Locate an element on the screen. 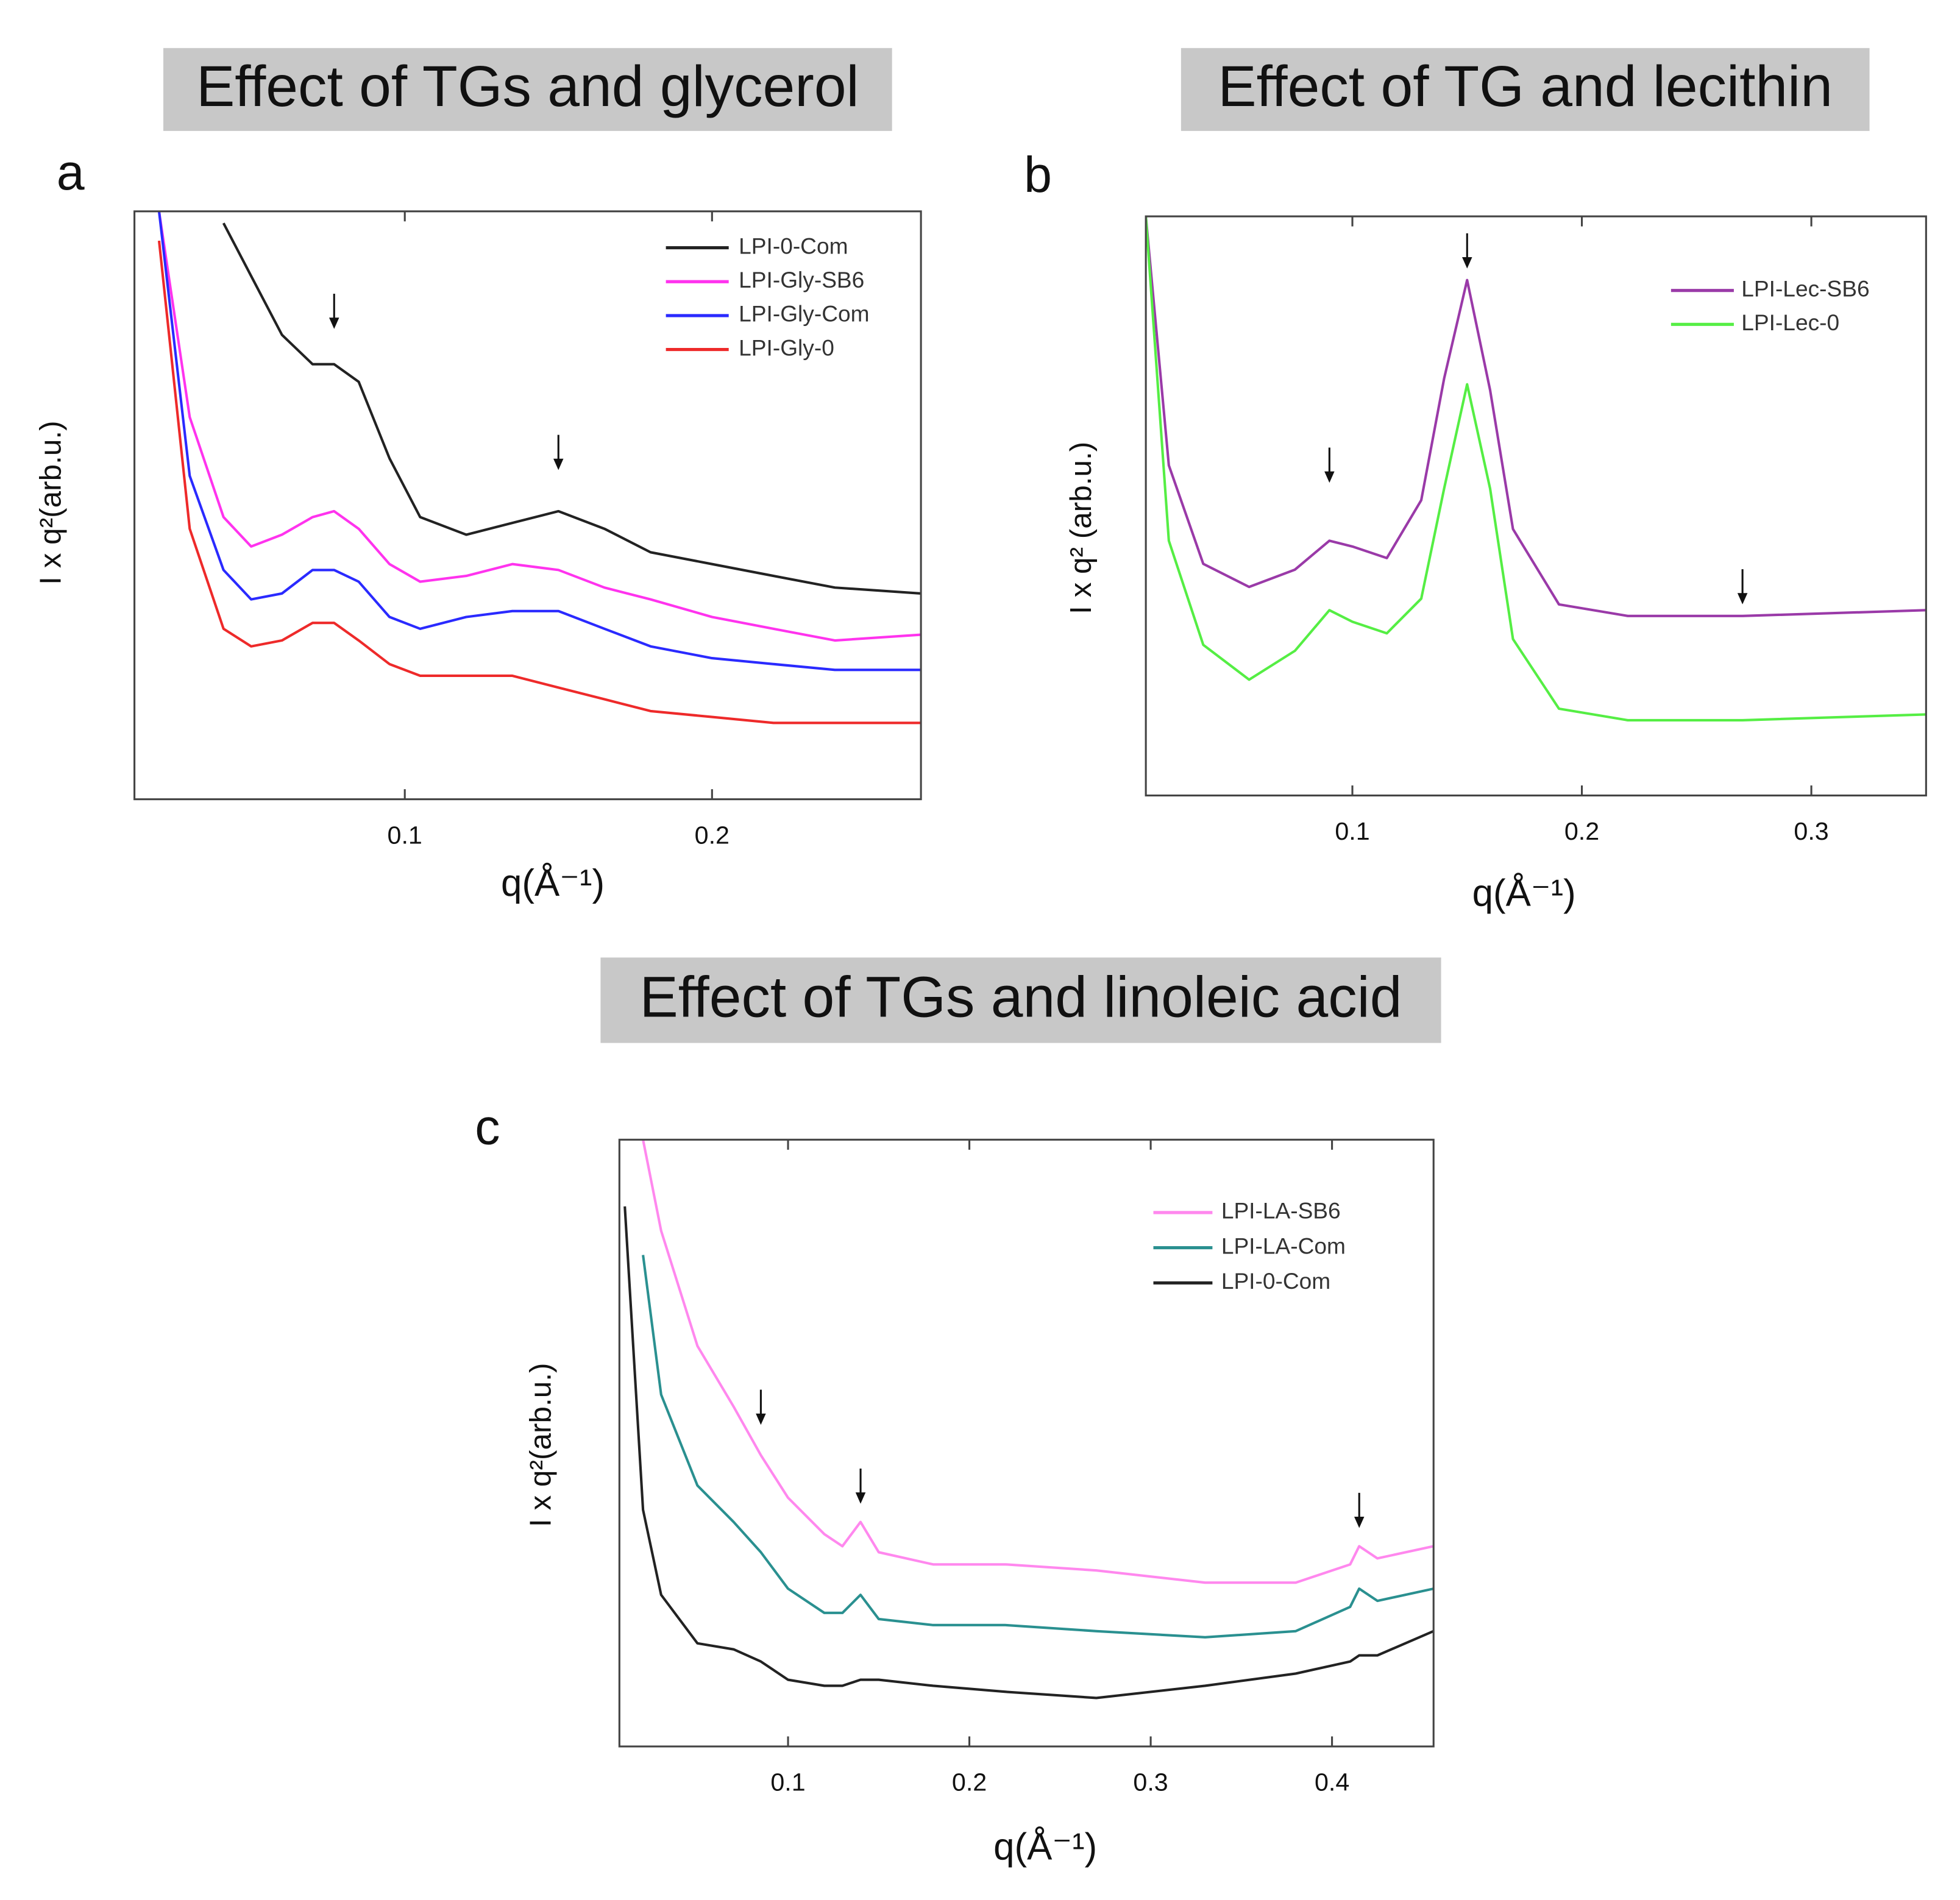  y-axis-label: I x q² (arb.u.) is located at coordinates (1081, 528).